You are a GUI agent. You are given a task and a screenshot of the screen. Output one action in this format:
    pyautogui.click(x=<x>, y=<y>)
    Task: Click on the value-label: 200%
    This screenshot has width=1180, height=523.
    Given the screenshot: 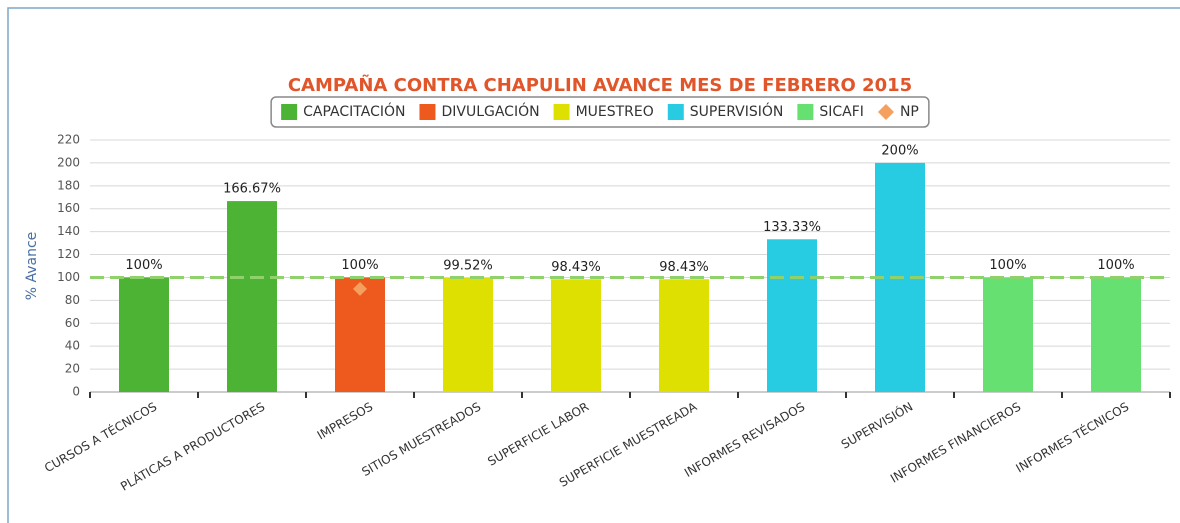 What is the action you would take?
    pyautogui.click(x=899, y=150)
    